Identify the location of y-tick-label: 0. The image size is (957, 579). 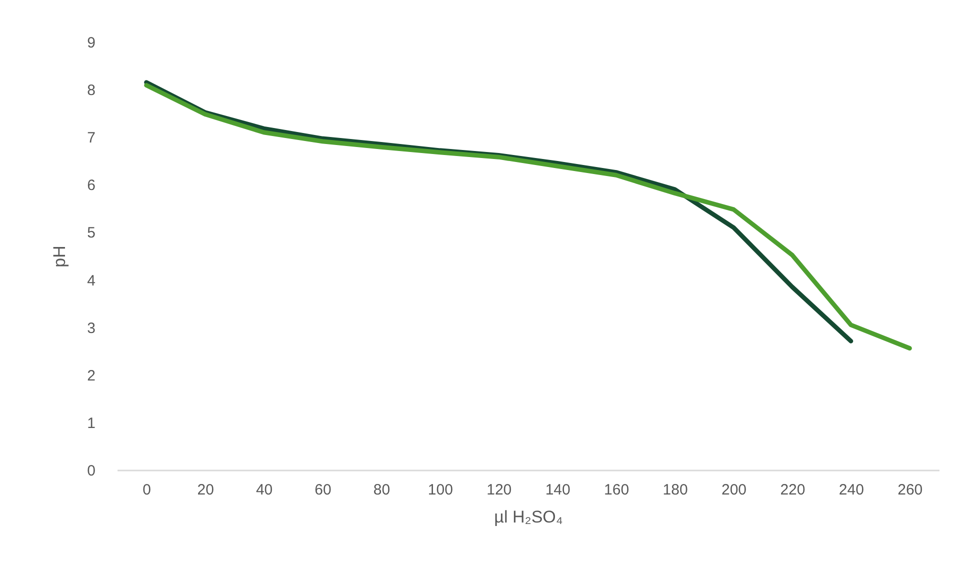
(91, 471).